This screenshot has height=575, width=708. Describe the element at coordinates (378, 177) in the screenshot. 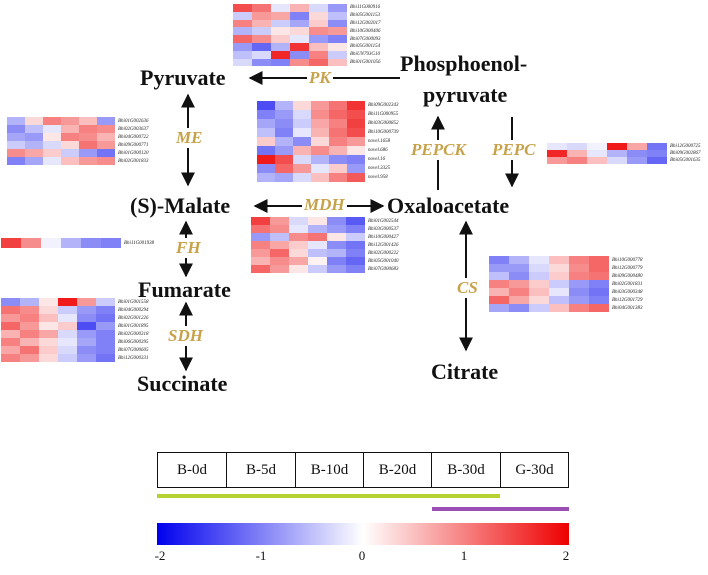

I see `gene-label: novel.958` at that location.